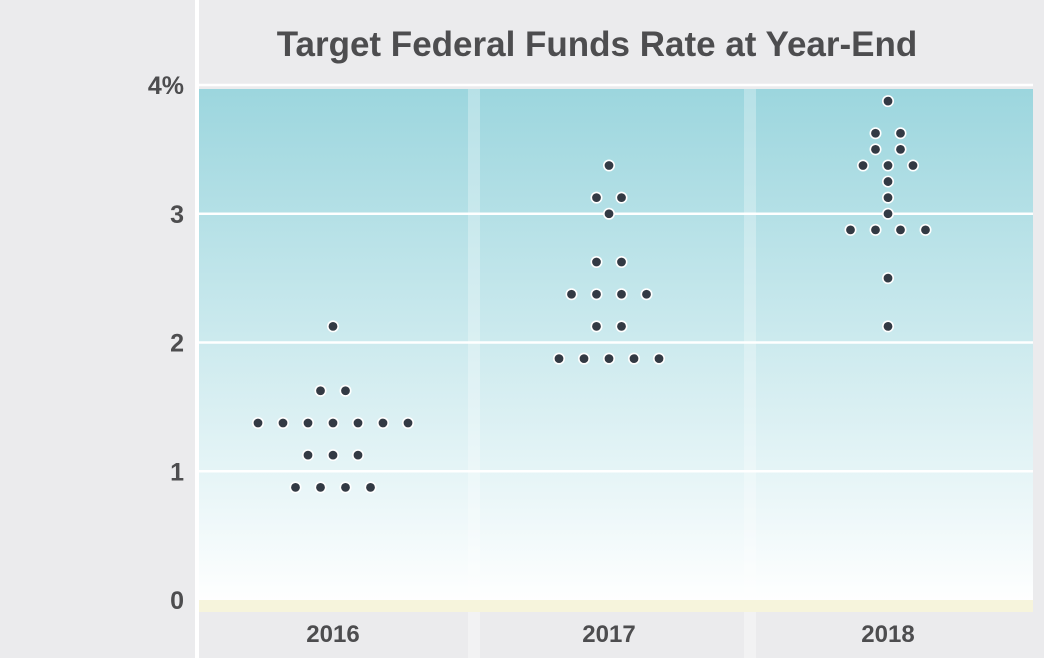 This screenshot has height=658, width=1044. Describe the element at coordinates (166, 343) in the screenshot. I see `y-axis-ticks: 0 1 2 3 4%` at that location.